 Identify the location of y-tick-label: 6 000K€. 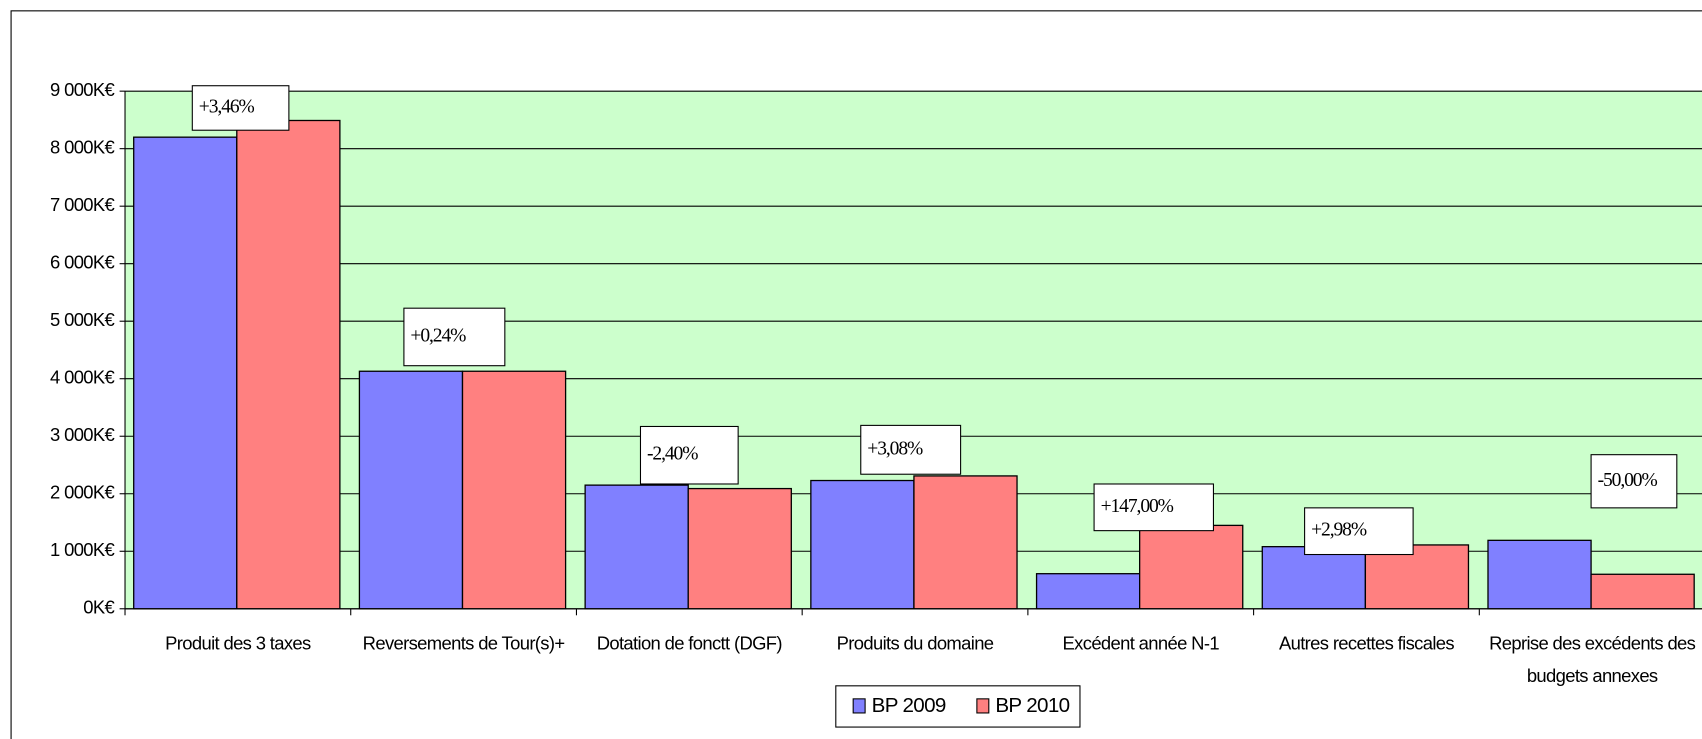
(82, 262).